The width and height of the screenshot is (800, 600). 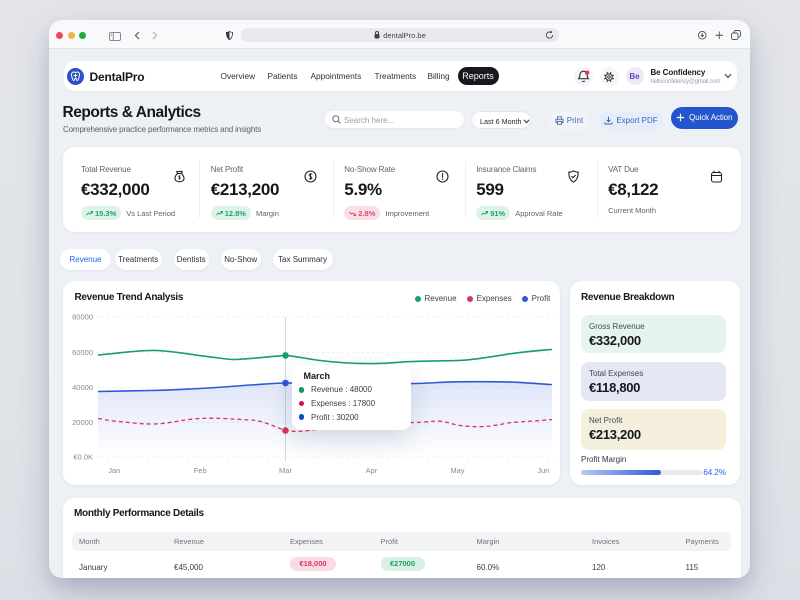 I want to click on svg-text: Jan, so click(x=114, y=470).